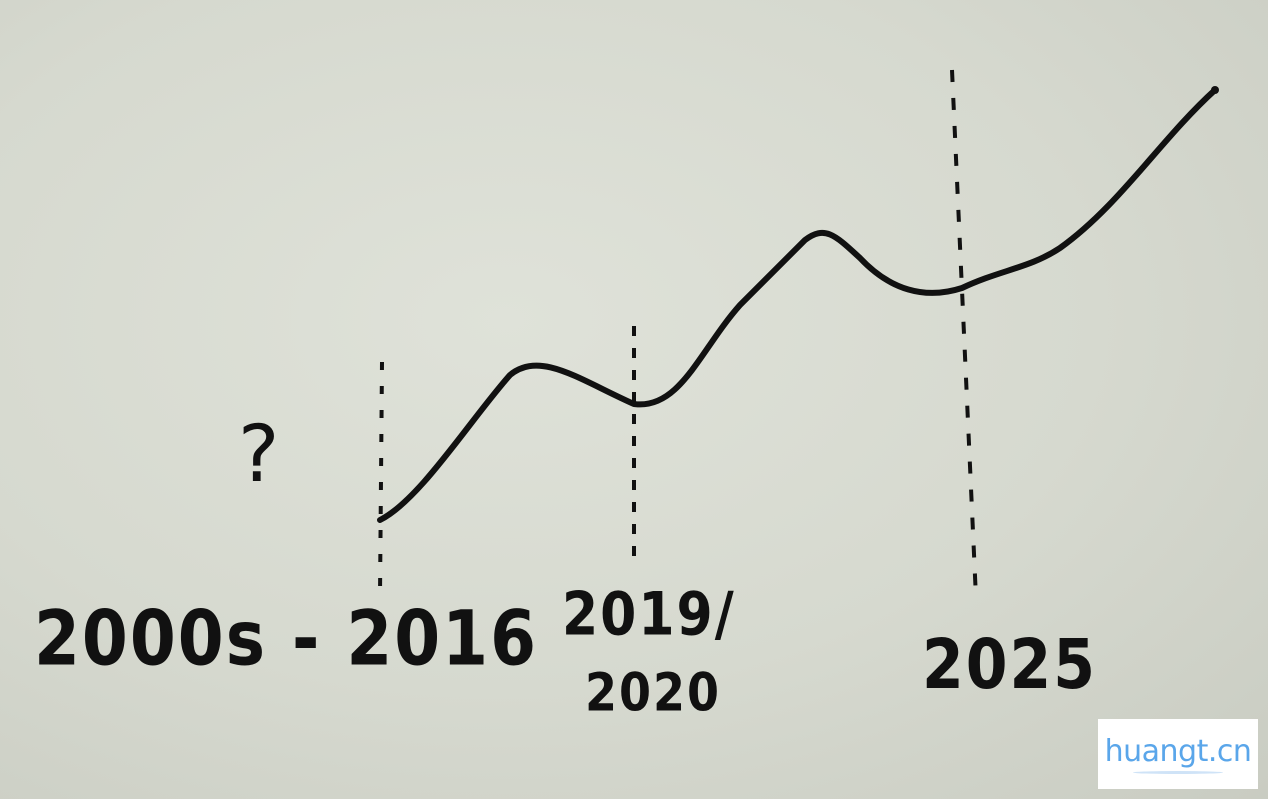  What do you see at coordinates (1009, 665) in the screenshot?
I see `label-2025: 2025` at bounding box center [1009, 665].